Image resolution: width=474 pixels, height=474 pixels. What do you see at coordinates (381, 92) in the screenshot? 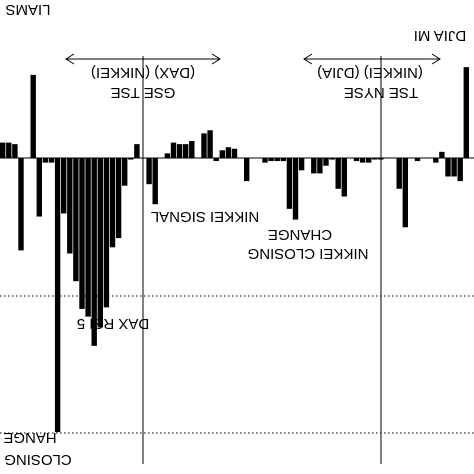
I see `session-label-right: TSE NYSE` at bounding box center [381, 92].